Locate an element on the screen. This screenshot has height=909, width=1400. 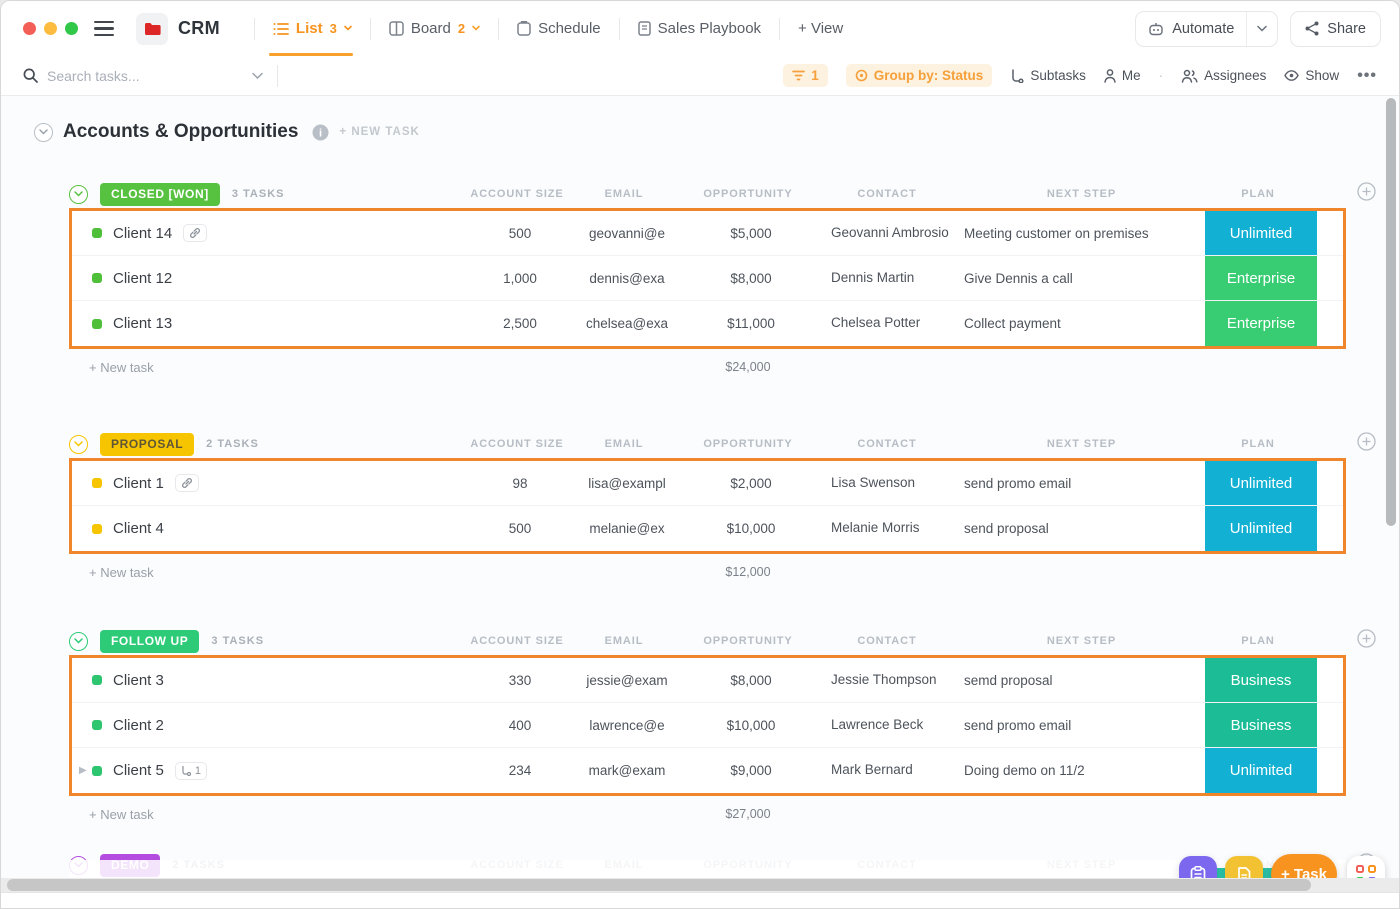
cell-contact: Lawrence Beck is located at coordinates (877, 724).